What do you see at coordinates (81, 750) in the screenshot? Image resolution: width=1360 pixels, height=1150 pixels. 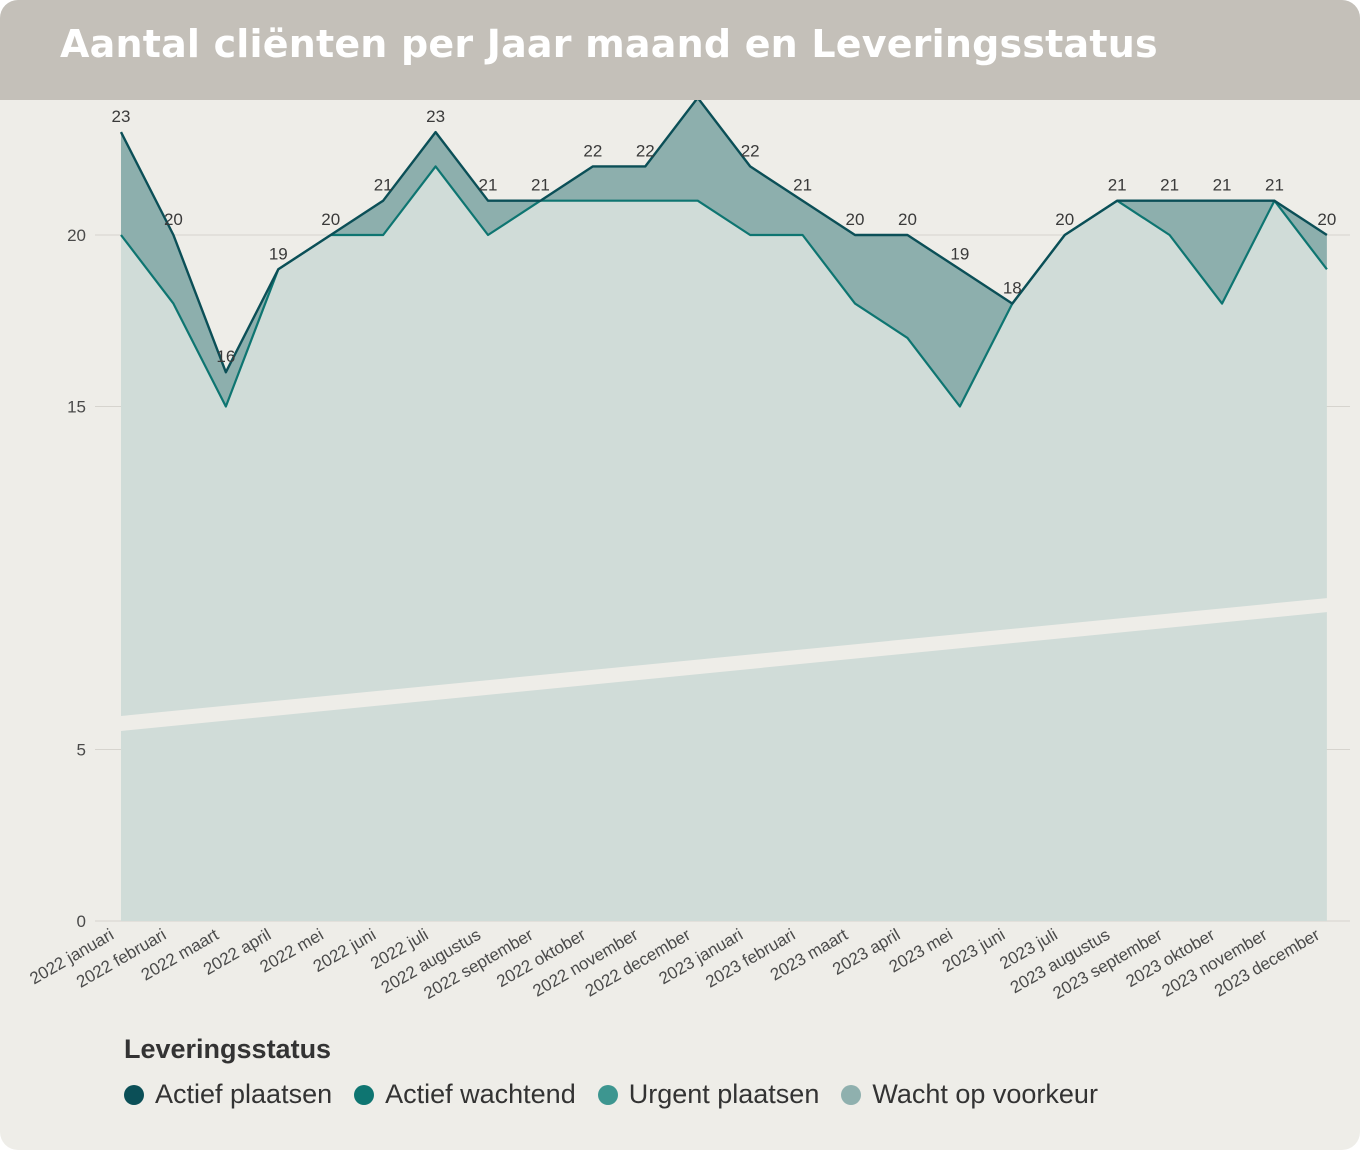 I see `y-tick-label: 5` at bounding box center [81, 750].